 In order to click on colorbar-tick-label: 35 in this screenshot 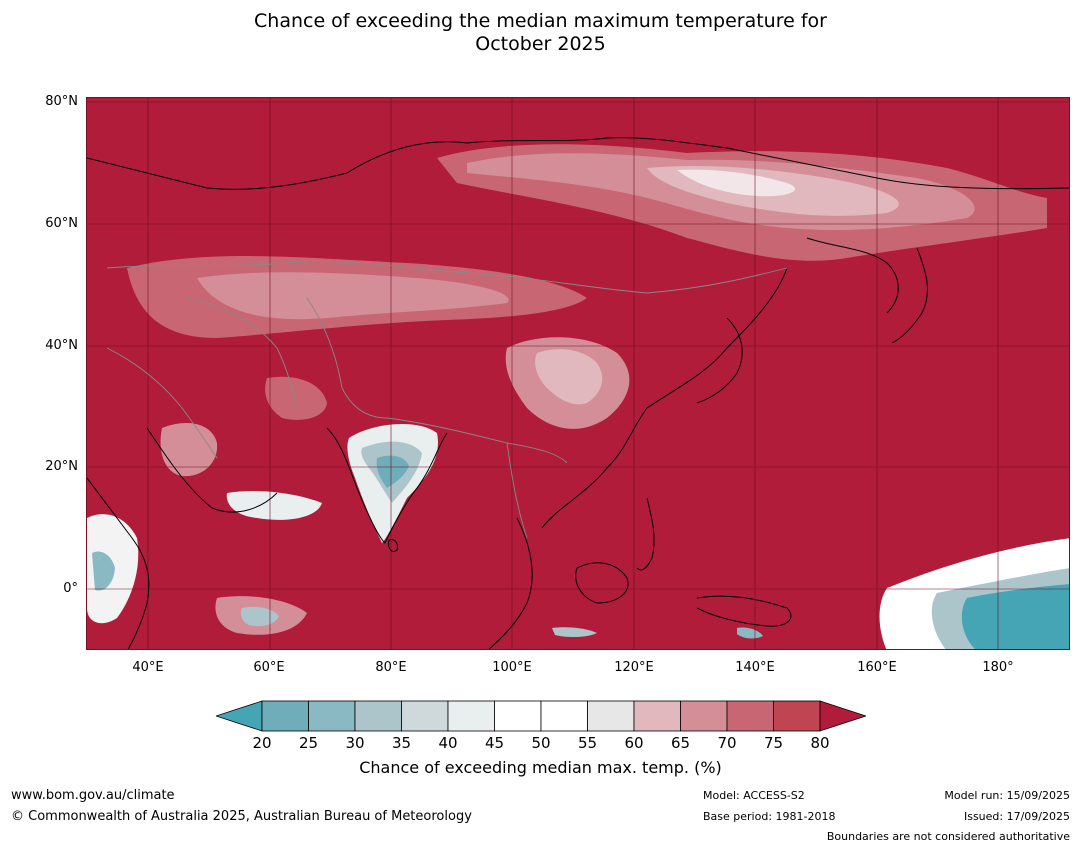, I will do `click(401, 743)`.